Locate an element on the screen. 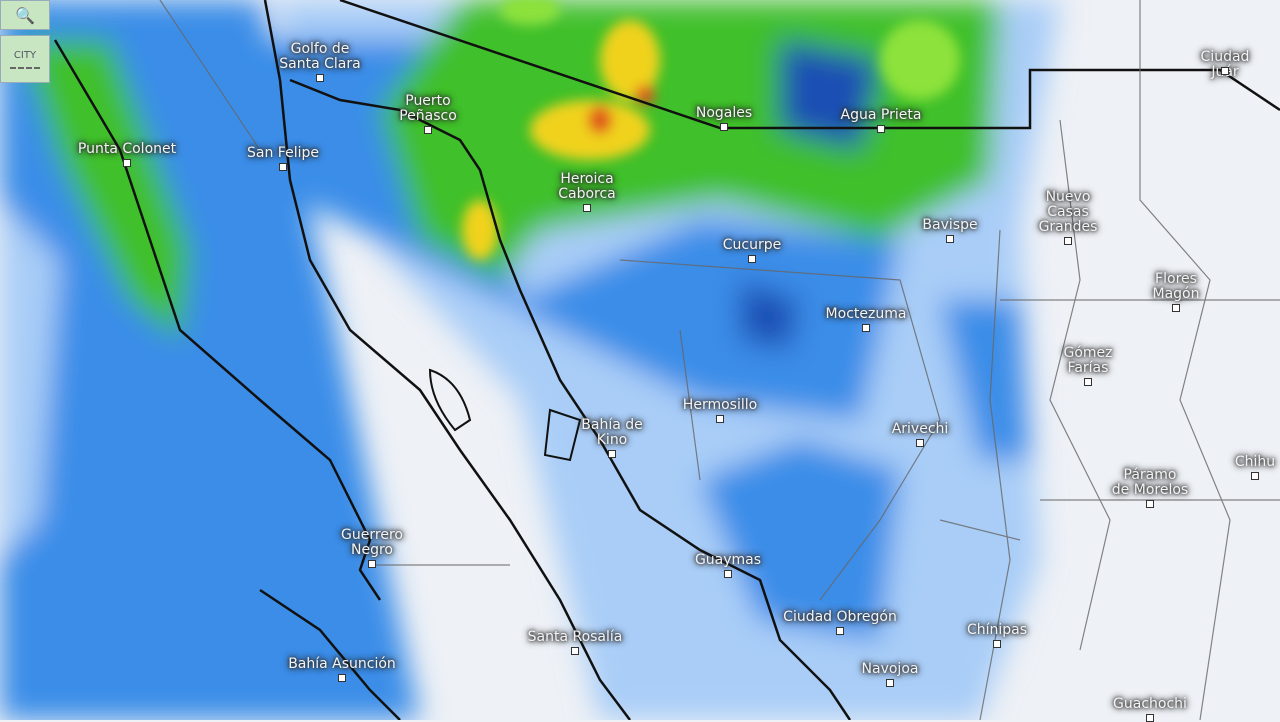  place-label: Gómez Farías is located at coordinates (1088, 360).